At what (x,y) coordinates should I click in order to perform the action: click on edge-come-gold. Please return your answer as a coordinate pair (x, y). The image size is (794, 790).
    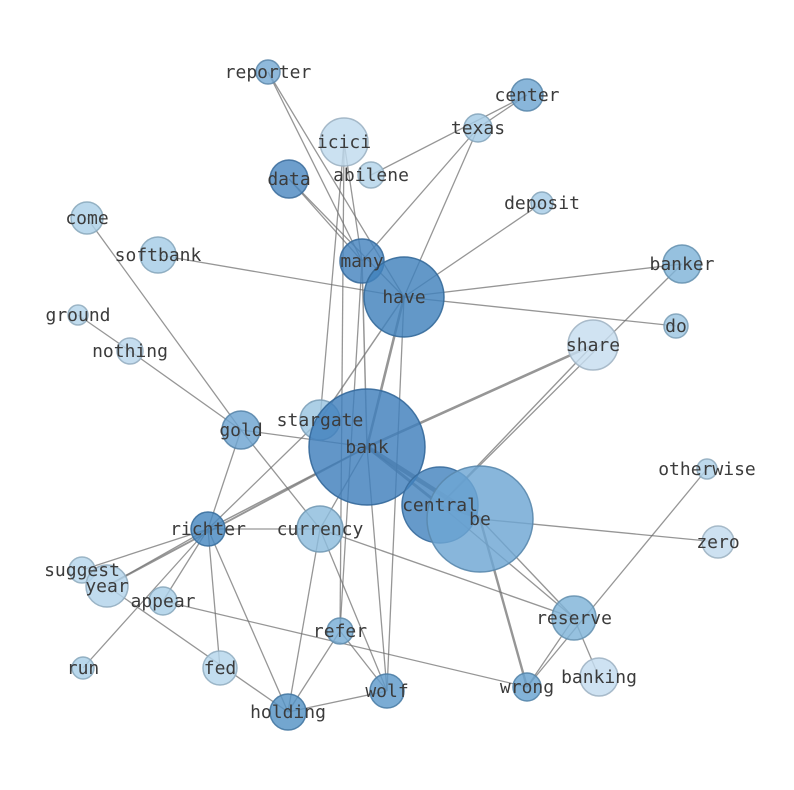
    Looking at the image, I should click on (164, 324).